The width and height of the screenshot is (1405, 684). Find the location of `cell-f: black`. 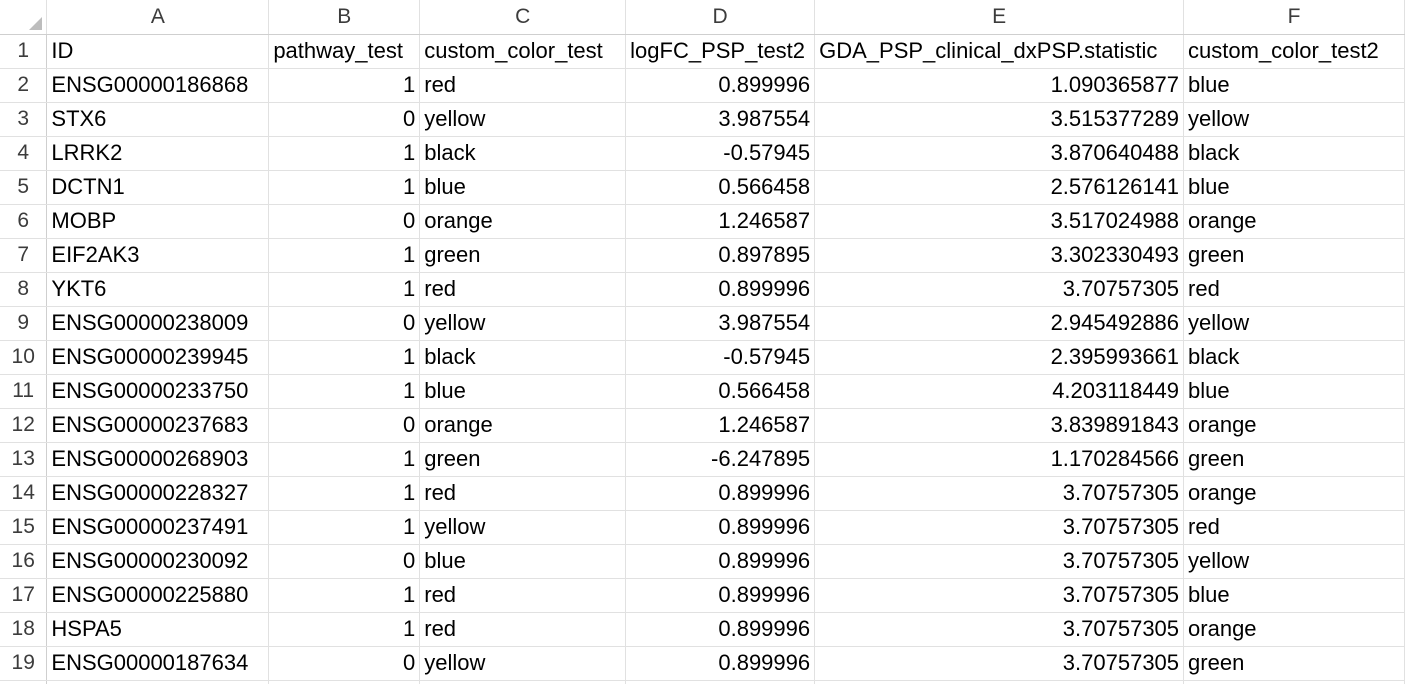

cell-f: black is located at coordinates (1294, 153).